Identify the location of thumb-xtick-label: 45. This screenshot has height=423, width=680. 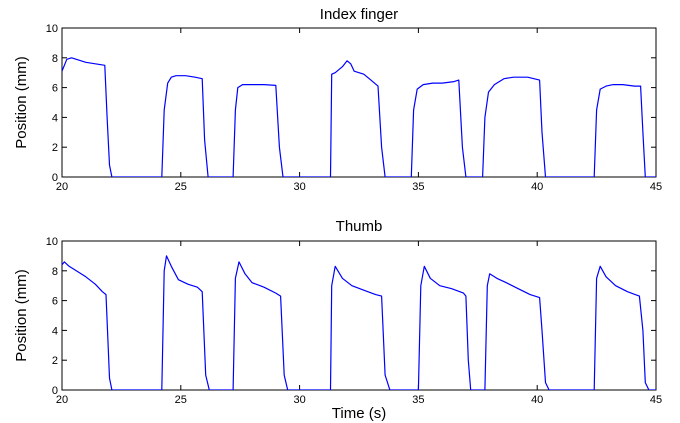
(656, 400).